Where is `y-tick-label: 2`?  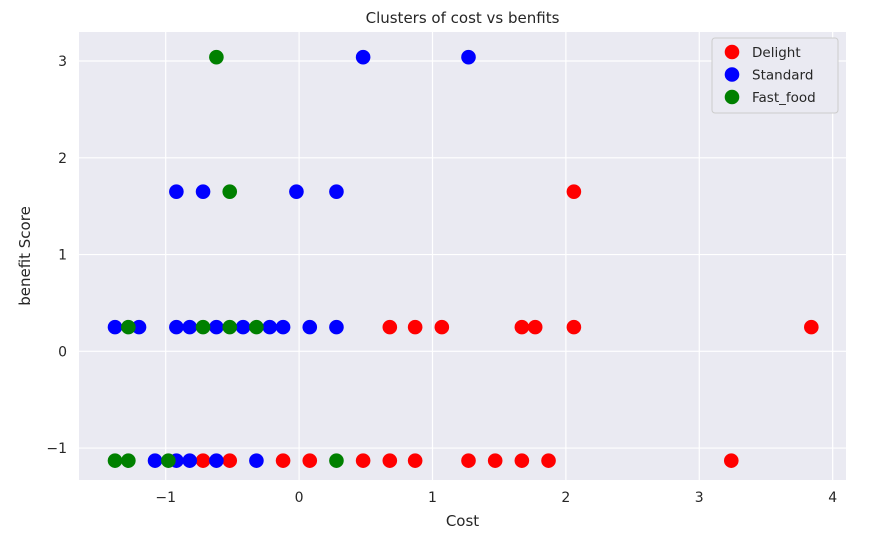 y-tick-label: 2 is located at coordinates (62, 159).